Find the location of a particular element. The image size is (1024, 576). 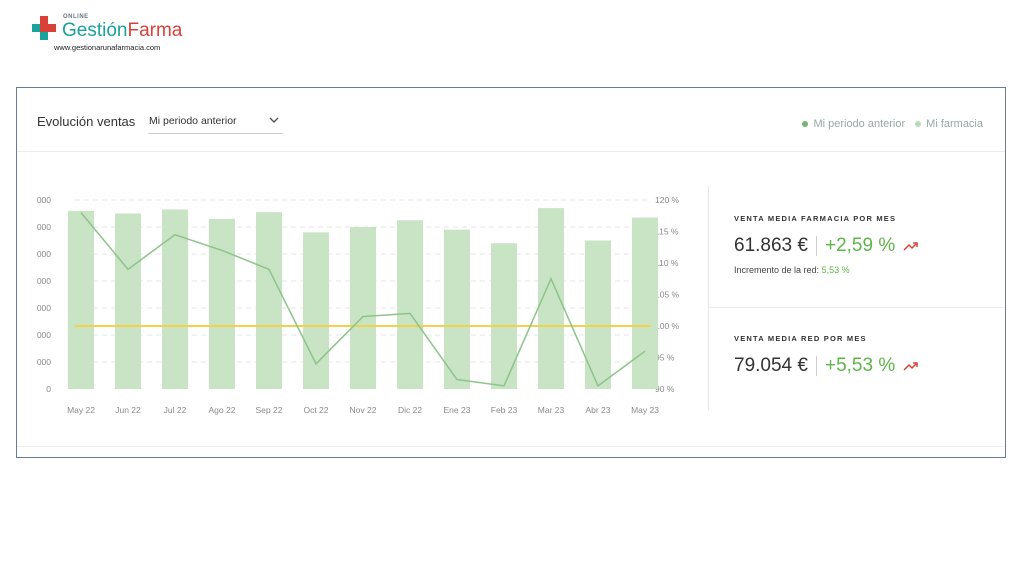

card-title: Evolución ventas is located at coordinates (86, 121).